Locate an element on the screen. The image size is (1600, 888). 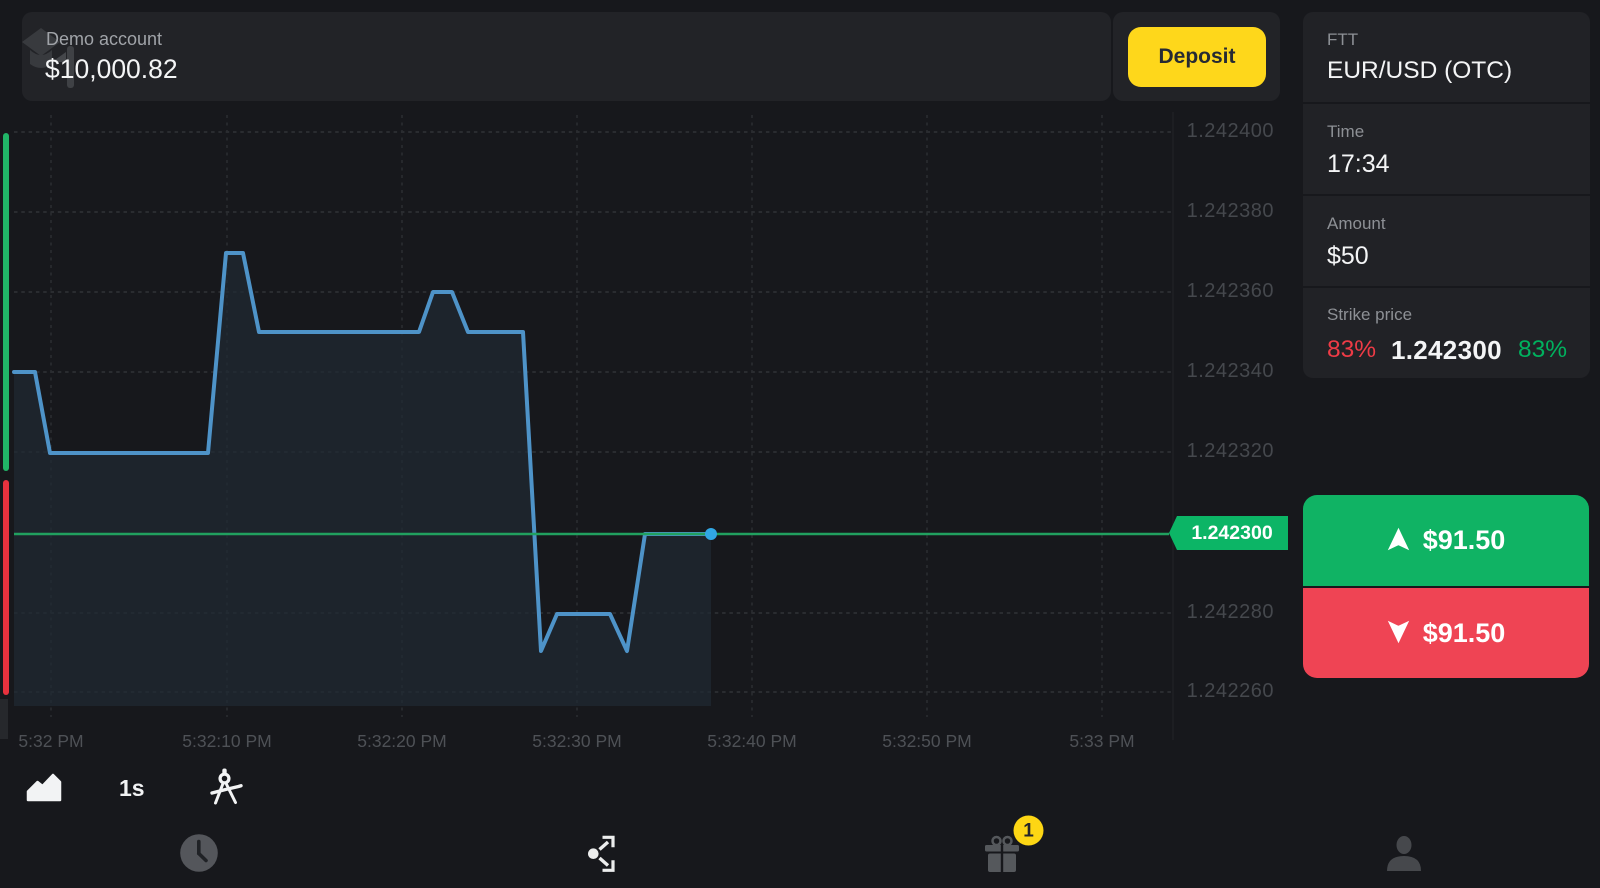
svg-text: 5:32:30 PM is located at coordinates (577, 741).